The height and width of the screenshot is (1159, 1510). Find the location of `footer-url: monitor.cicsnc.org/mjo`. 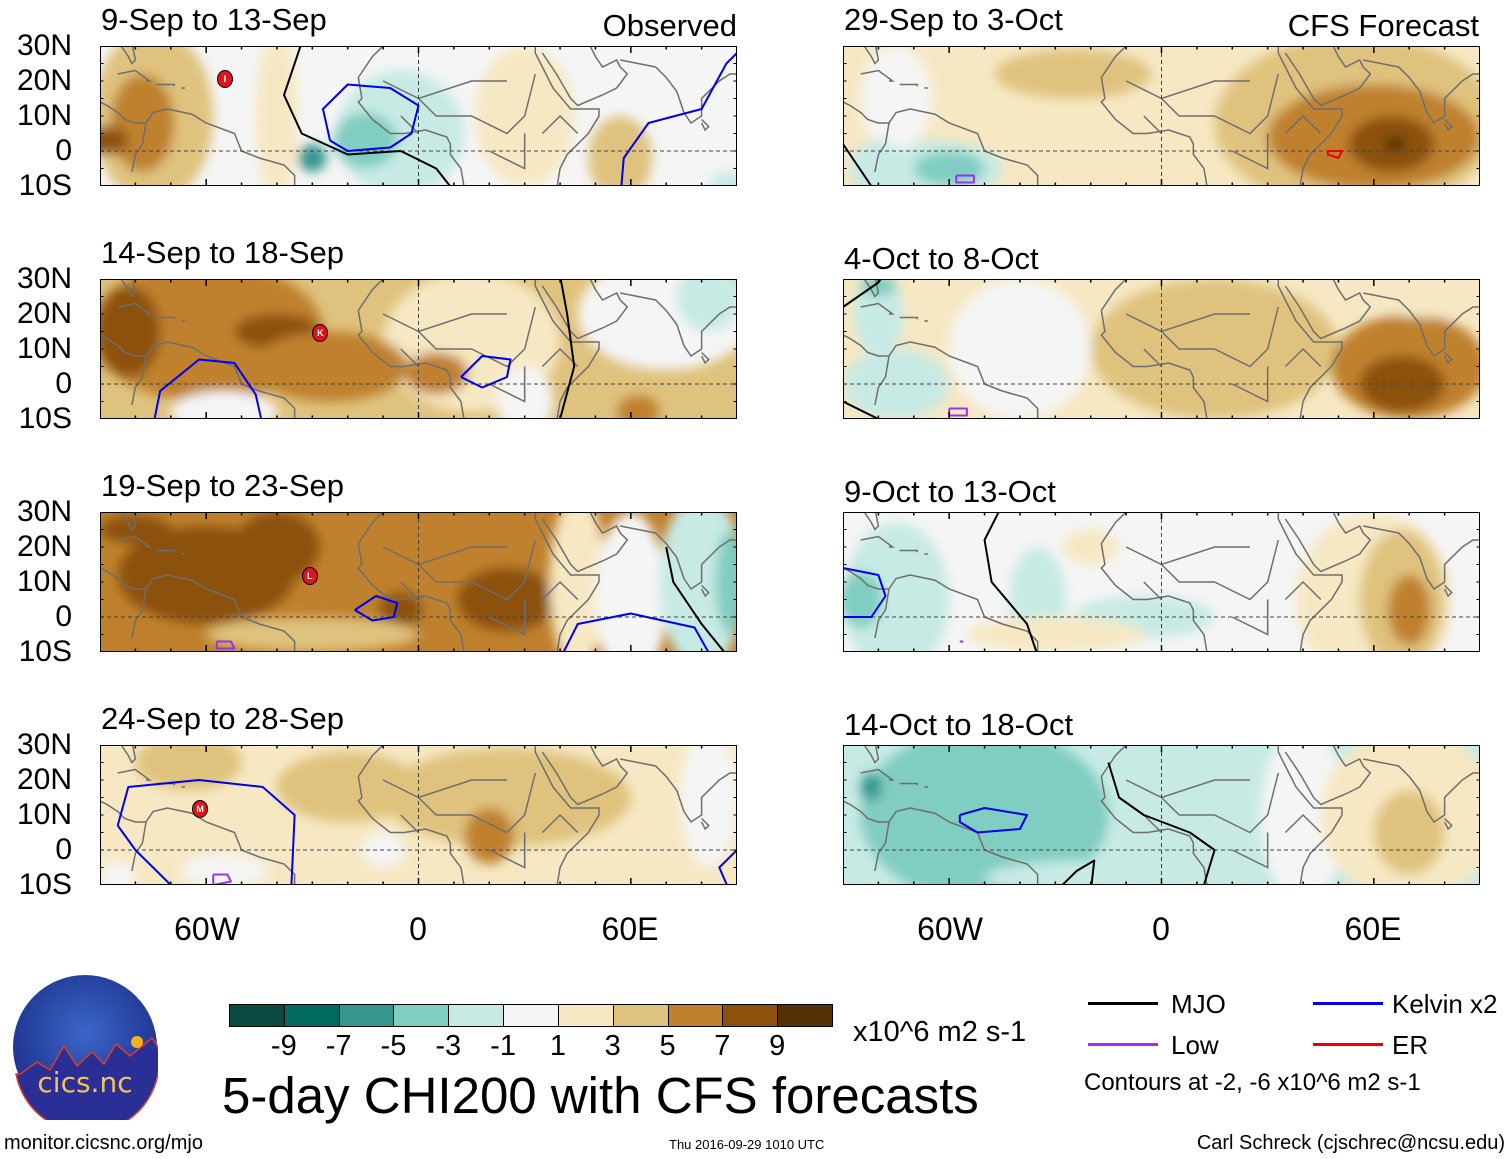

footer-url: monitor.cicsnc.org/mjo is located at coordinates (103, 1143).